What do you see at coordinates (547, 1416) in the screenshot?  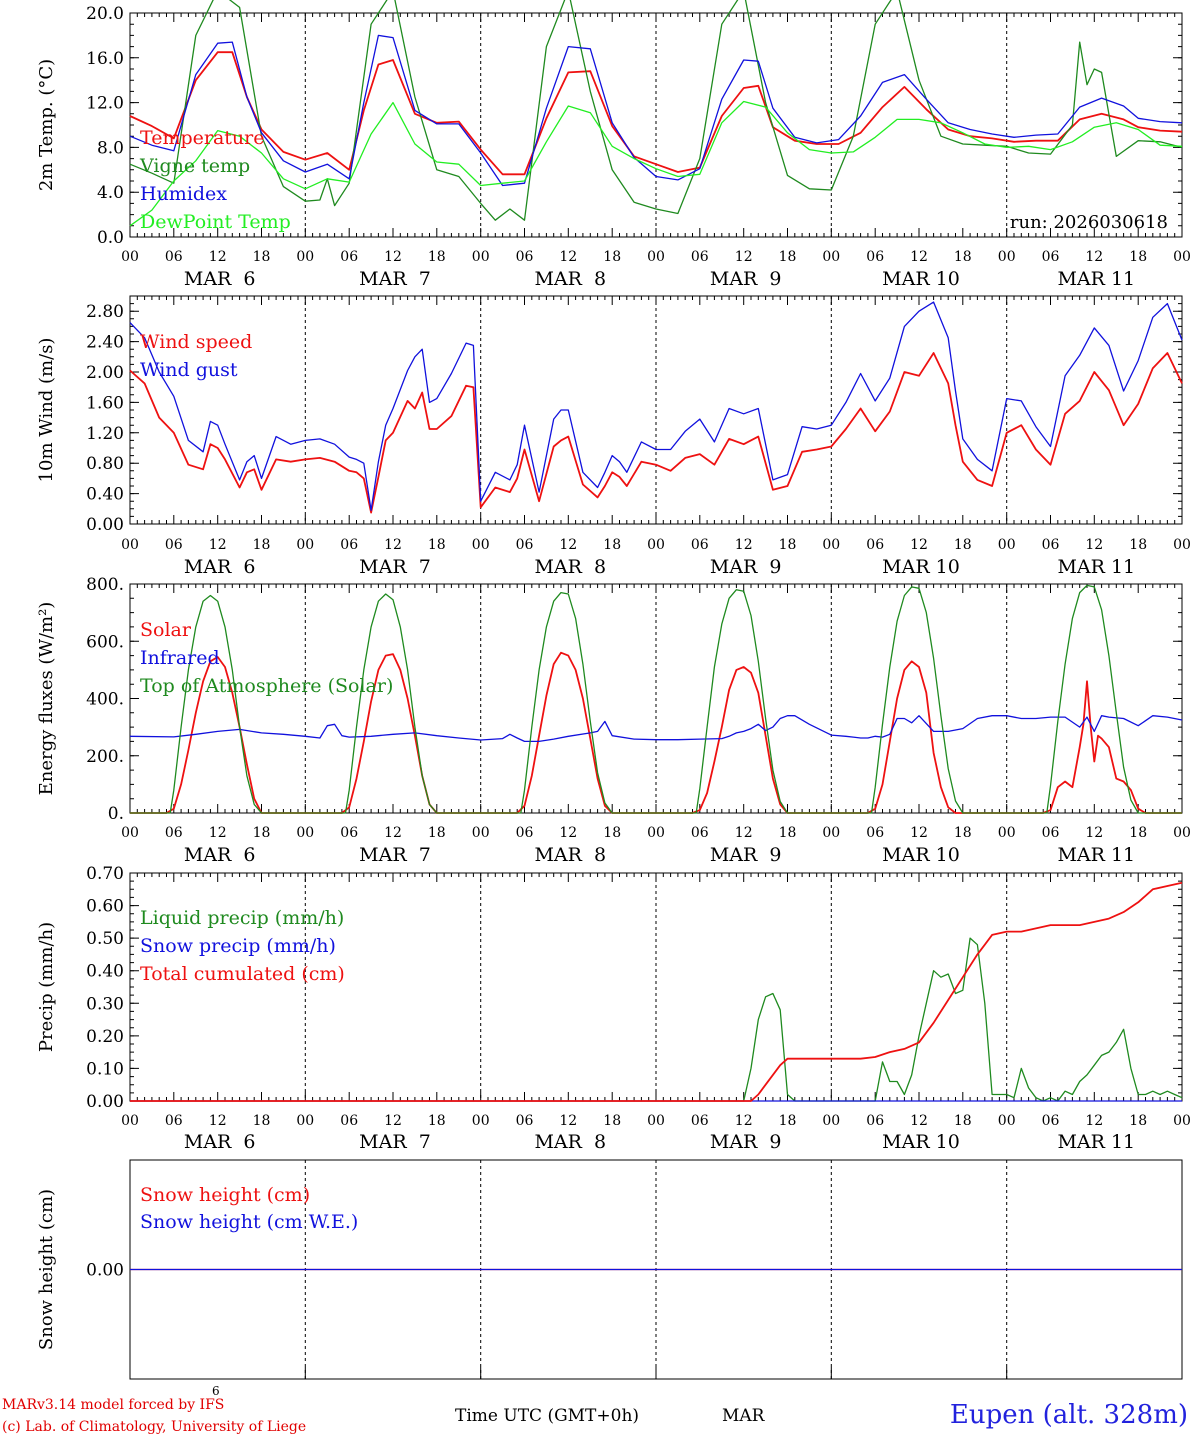 I see `time-axis-label: Time UTC (GMT+0h)` at bounding box center [547, 1416].